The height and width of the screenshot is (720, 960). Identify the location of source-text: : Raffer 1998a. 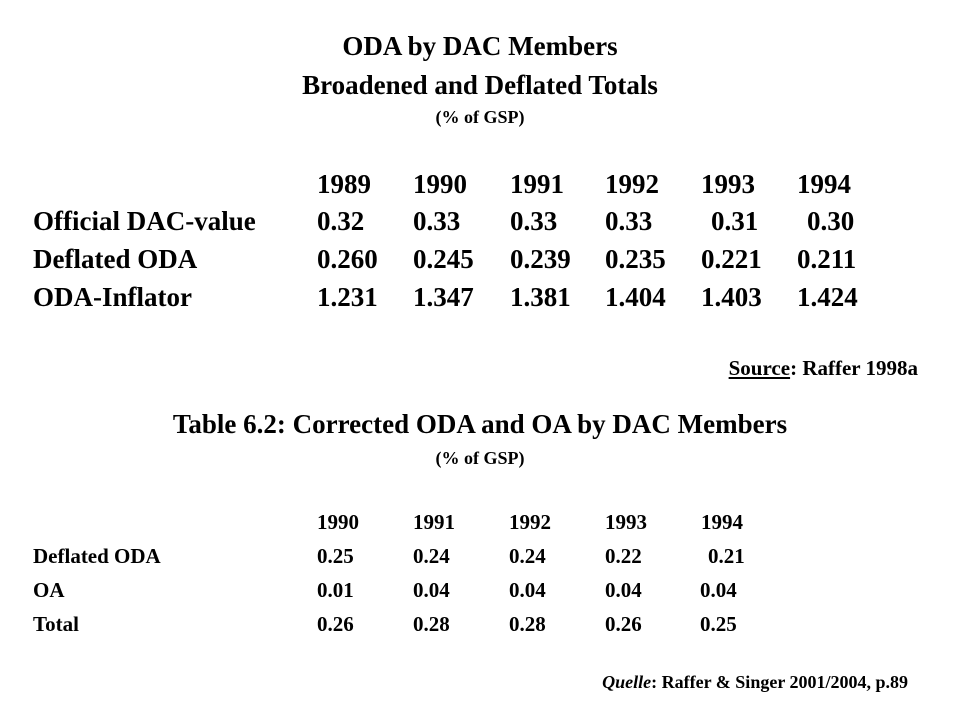
(854, 368).